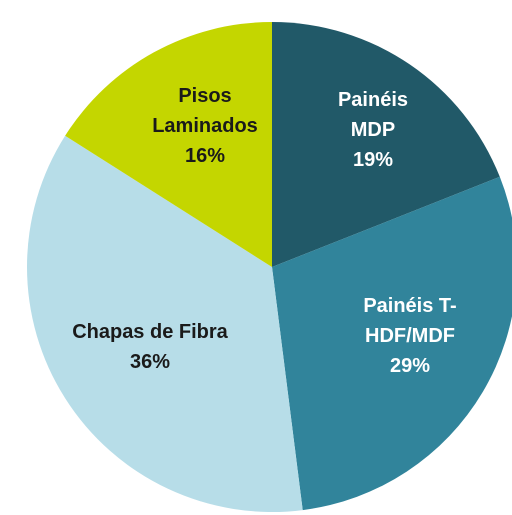 This screenshot has width=512, height=515. I want to click on slice-label: Painéis T-HDF/MDF 29%, so click(410, 336).